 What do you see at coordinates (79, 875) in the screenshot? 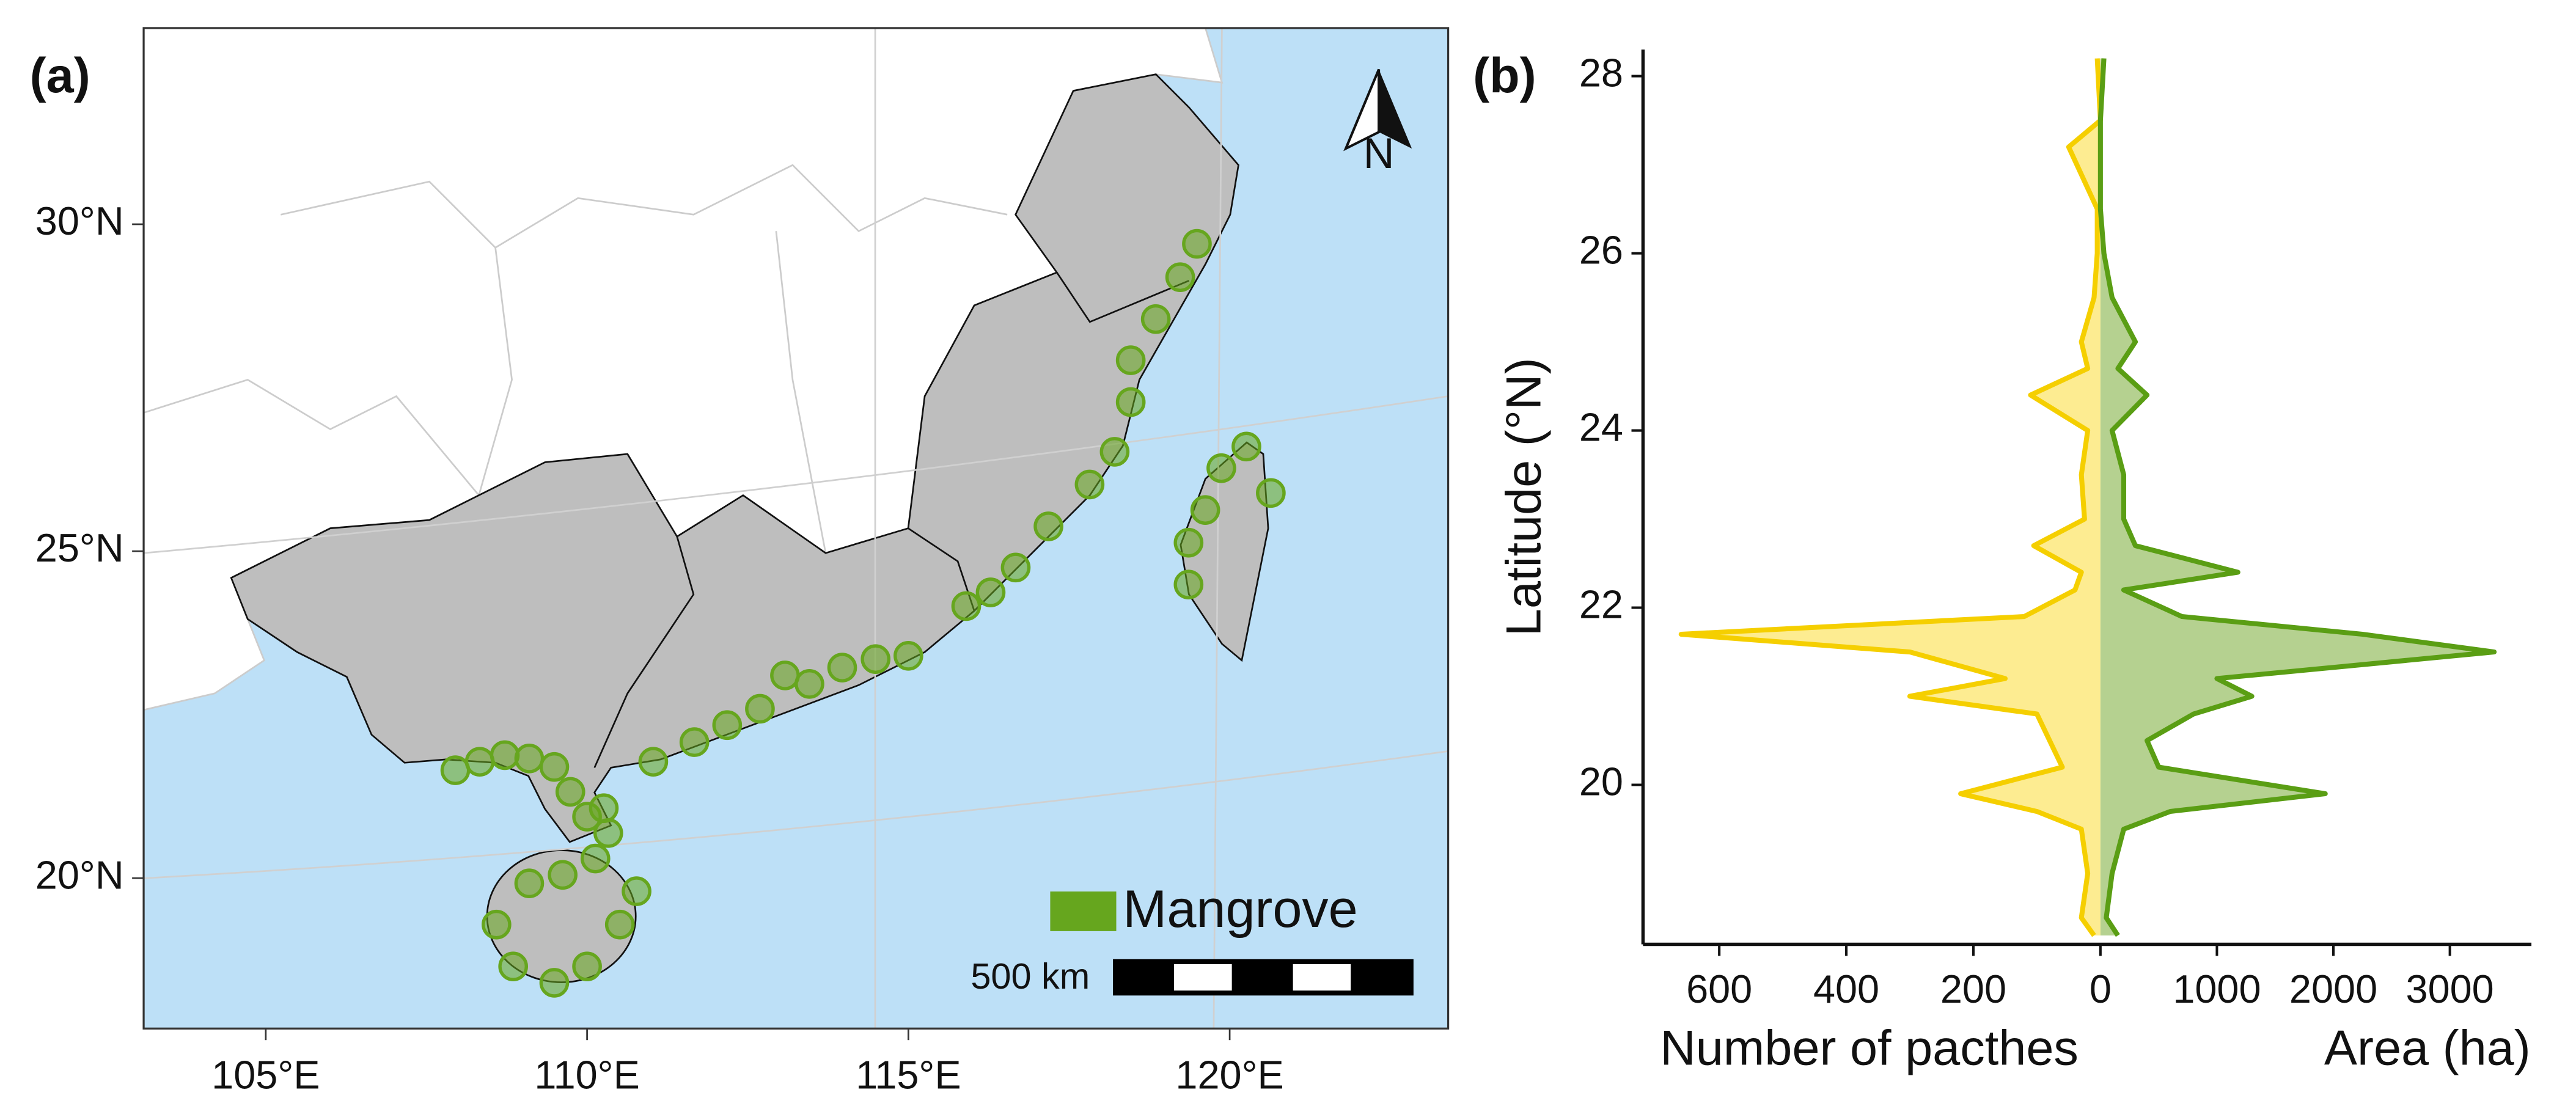
I see `y-tick-label: 20°N` at bounding box center [79, 875].